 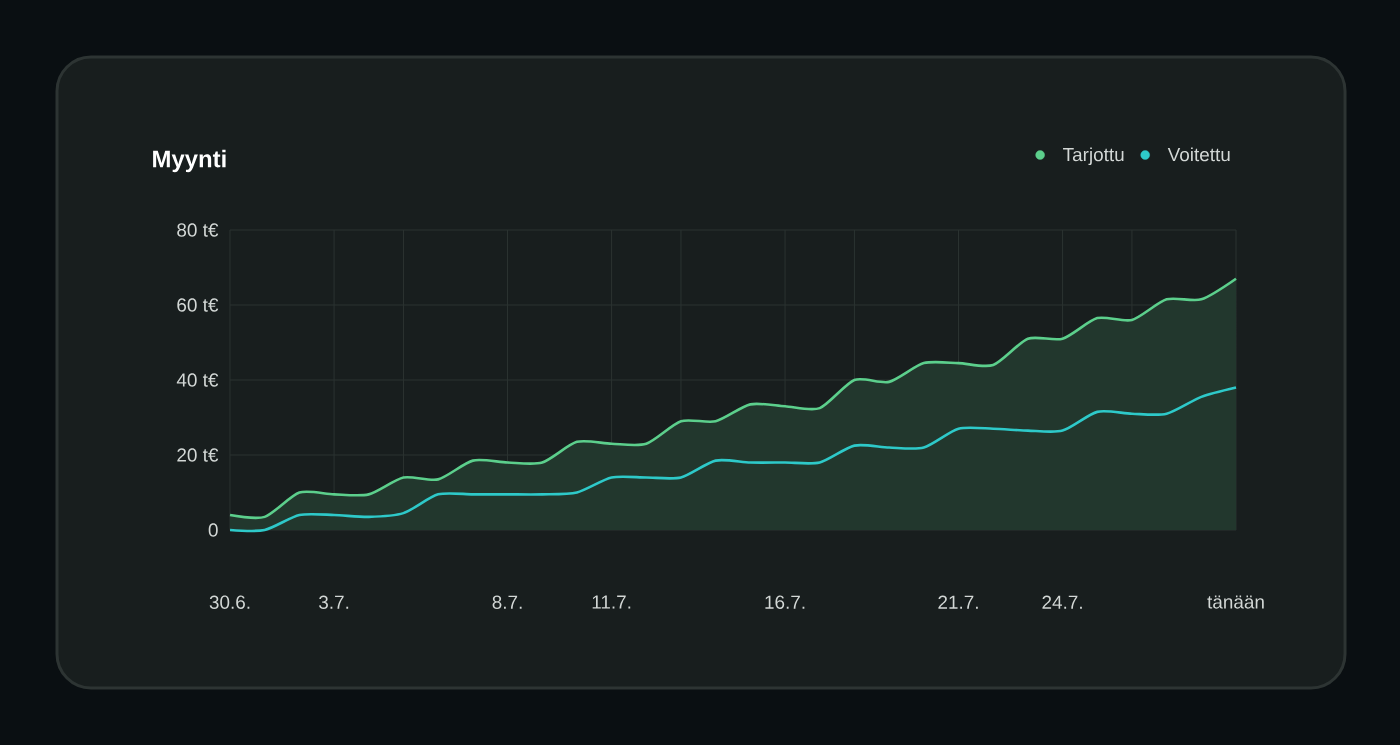 What do you see at coordinates (213, 530) in the screenshot?
I see `y-tick-label: 0` at bounding box center [213, 530].